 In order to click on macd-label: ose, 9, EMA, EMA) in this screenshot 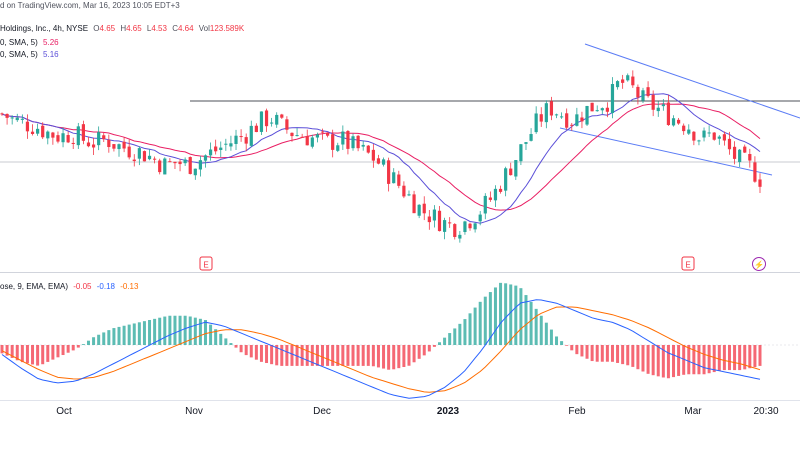, I will do `click(34, 286)`.